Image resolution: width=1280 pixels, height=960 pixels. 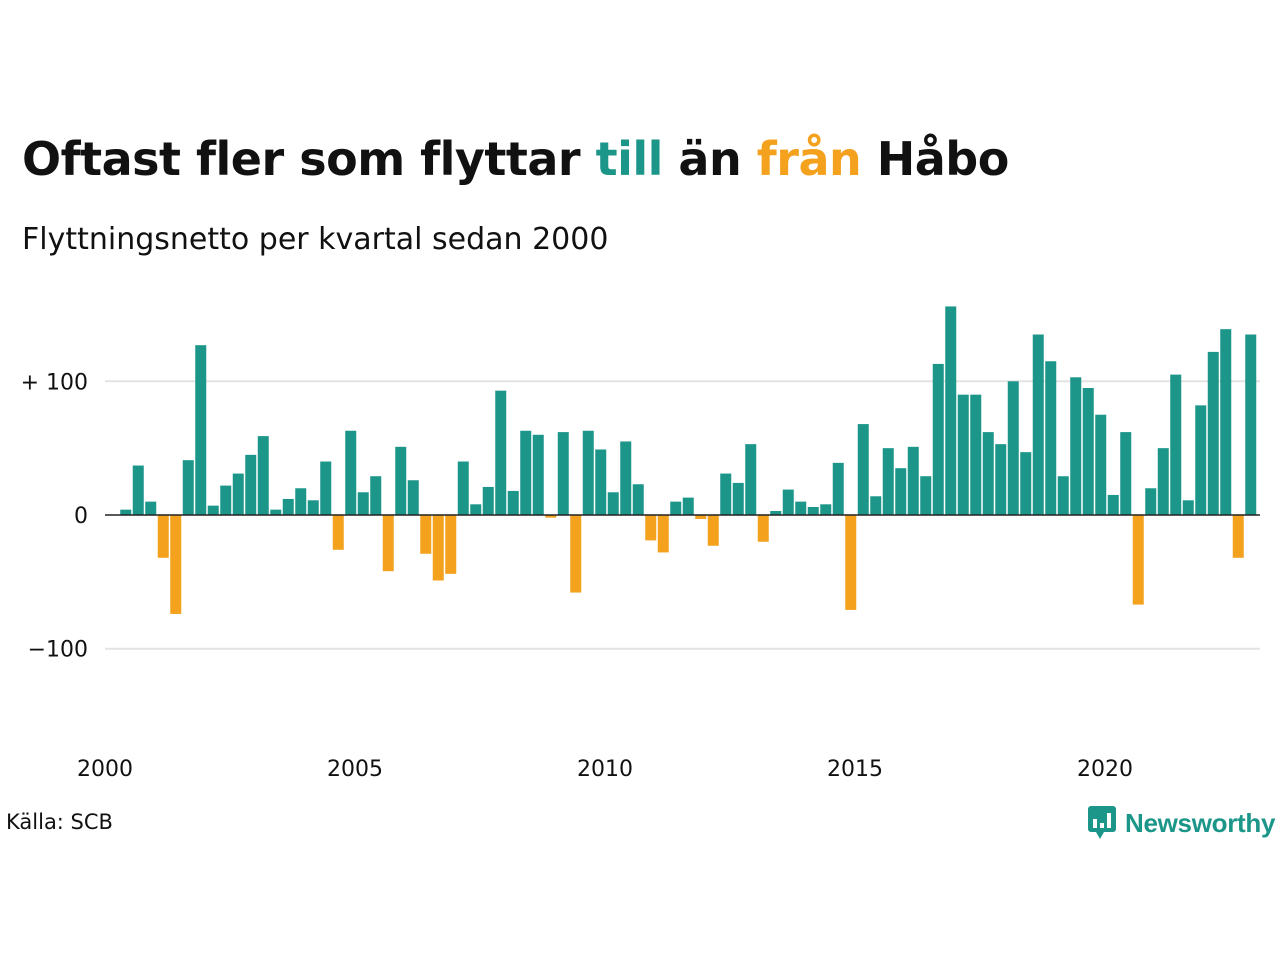 What do you see at coordinates (709, 159) in the screenshot?
I see `title-part2: än` at bounding box center [709, 159].